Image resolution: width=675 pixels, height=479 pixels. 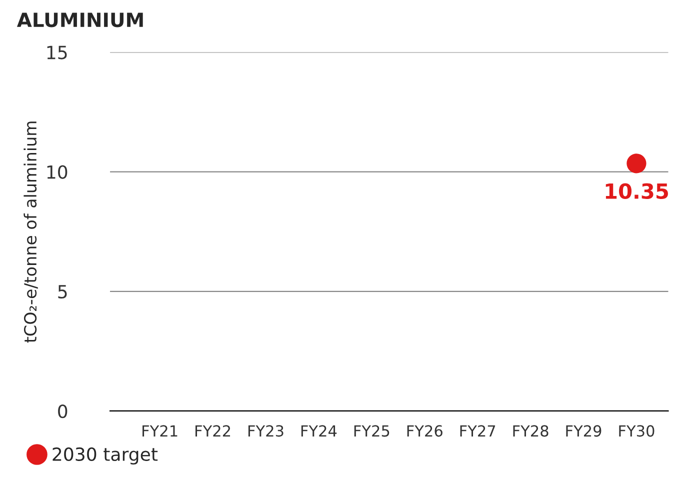 What do you see at coordinates (530, 431) in the screenshot?
I see `x-tick-label: FY28` at bounding box center [530, 431].